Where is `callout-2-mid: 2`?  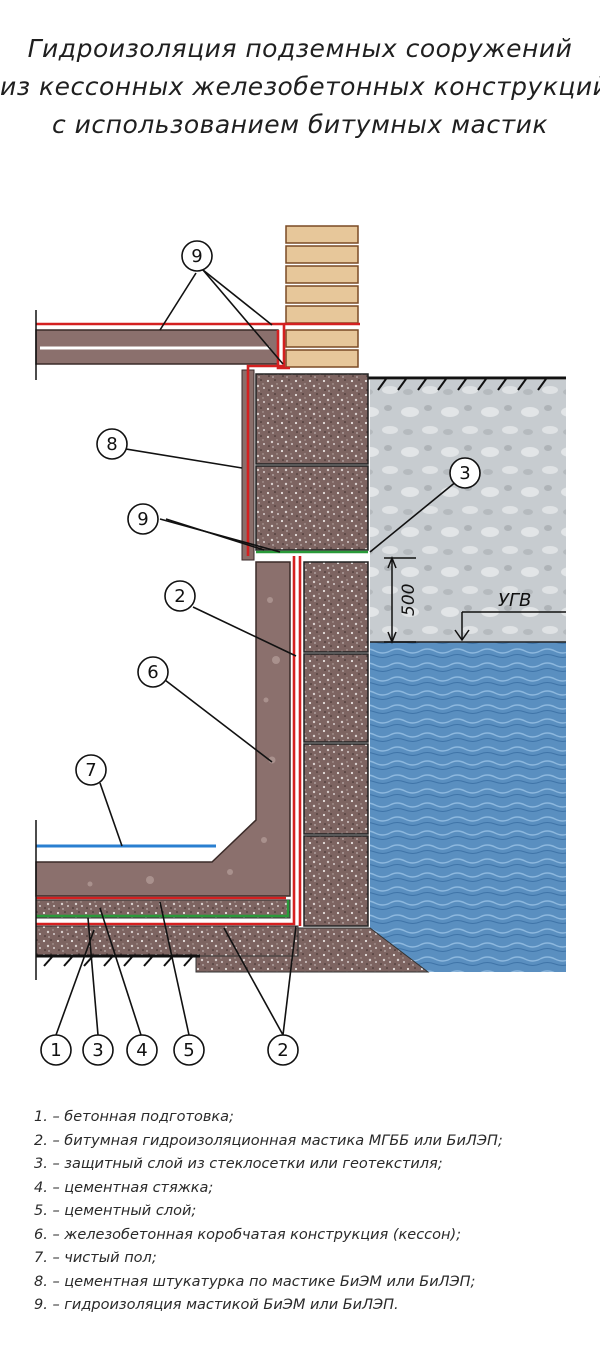 callout-2-mid: 2 is located at coordinates (180, 596).